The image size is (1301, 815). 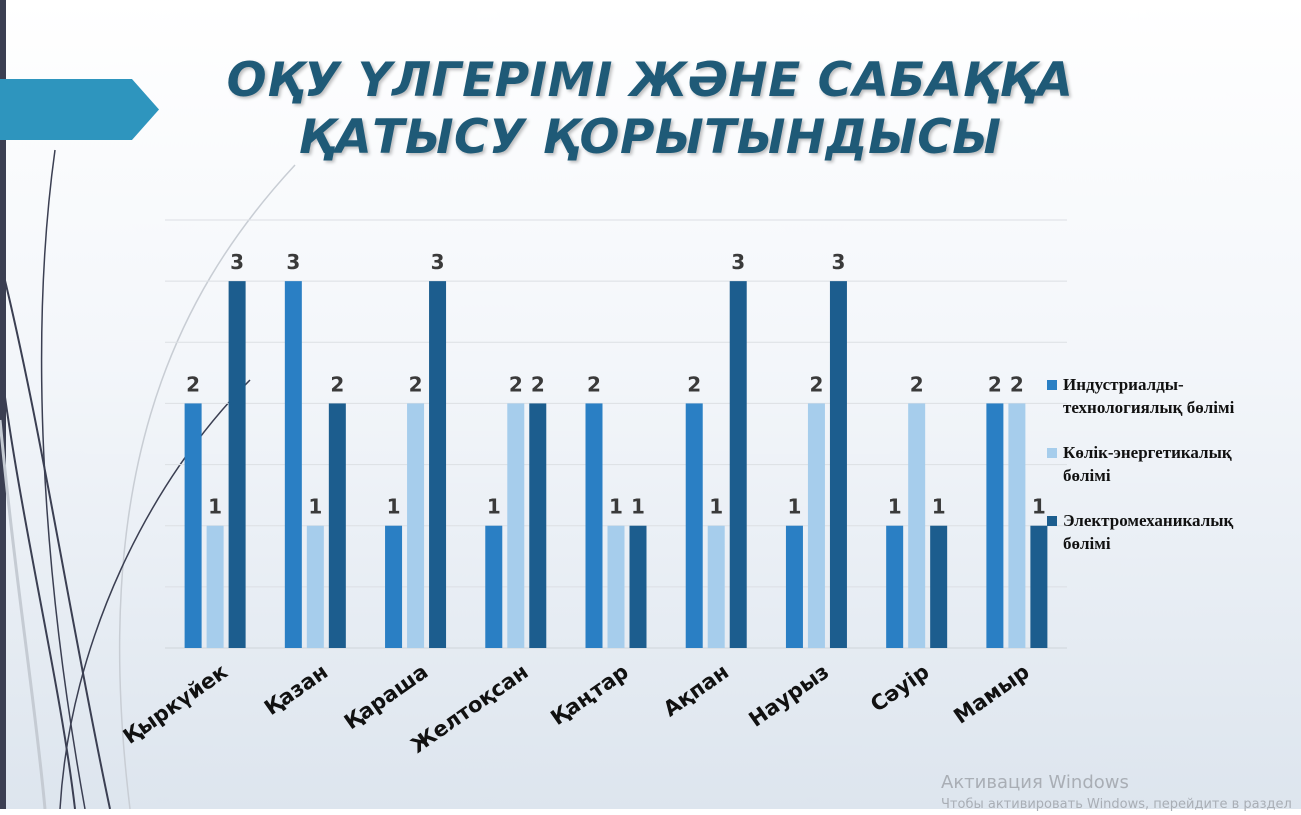 What do you see at coordinates (650, 137) in the screenshot?
I see `title-line-2: ҚАТЫСУ ҚОРЫТЫНДЫСЫ` at bounding box center [650, 137].